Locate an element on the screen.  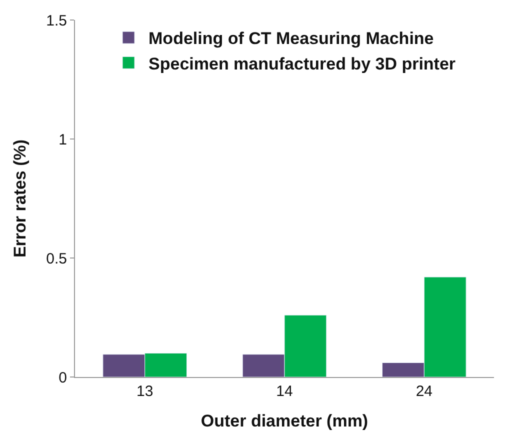
legend-label: Specimen manufactured by 3D printer is located at coordinates (302, 64).